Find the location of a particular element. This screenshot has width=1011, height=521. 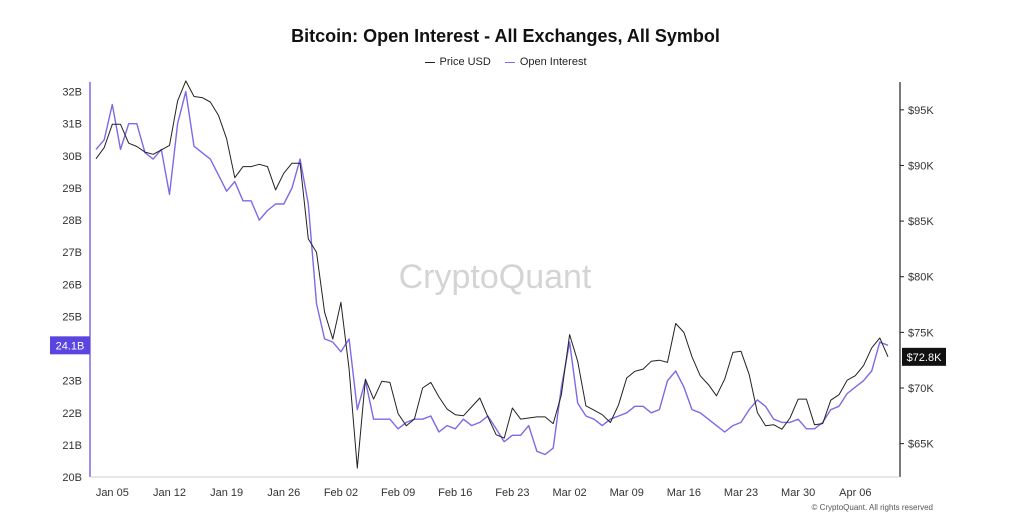

legend-item-price: Price USD is located at coordinates (457, 62).